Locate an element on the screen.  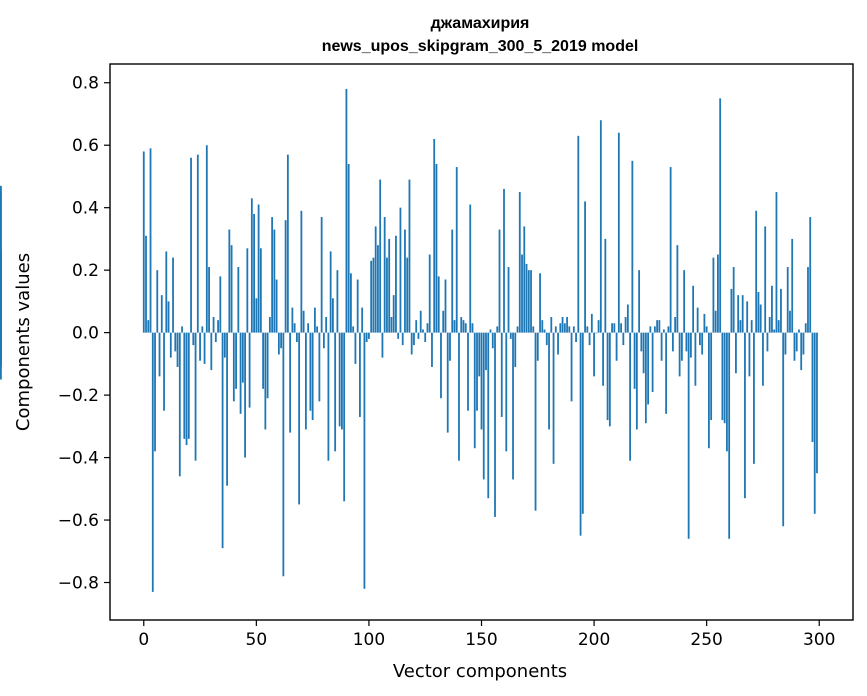
x-tick-label: 100 is located at coordinates (369, 640).